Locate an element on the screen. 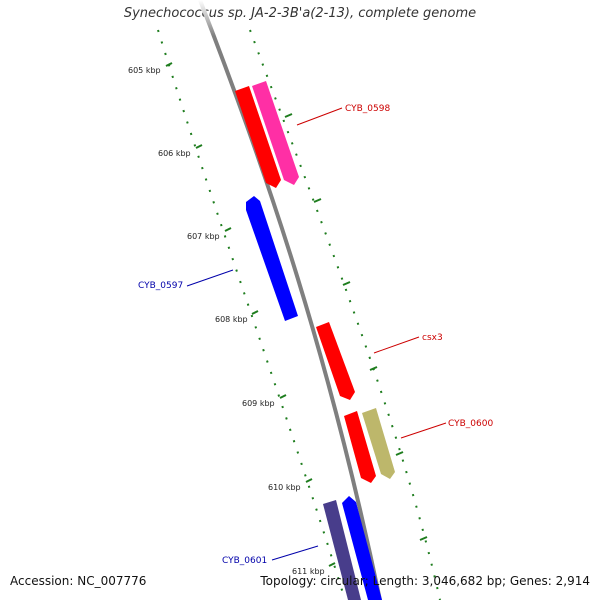 The width and height of the screenshot is (600, 600). tick-label-607: 607 kbp is located at coordinates (203, 236).